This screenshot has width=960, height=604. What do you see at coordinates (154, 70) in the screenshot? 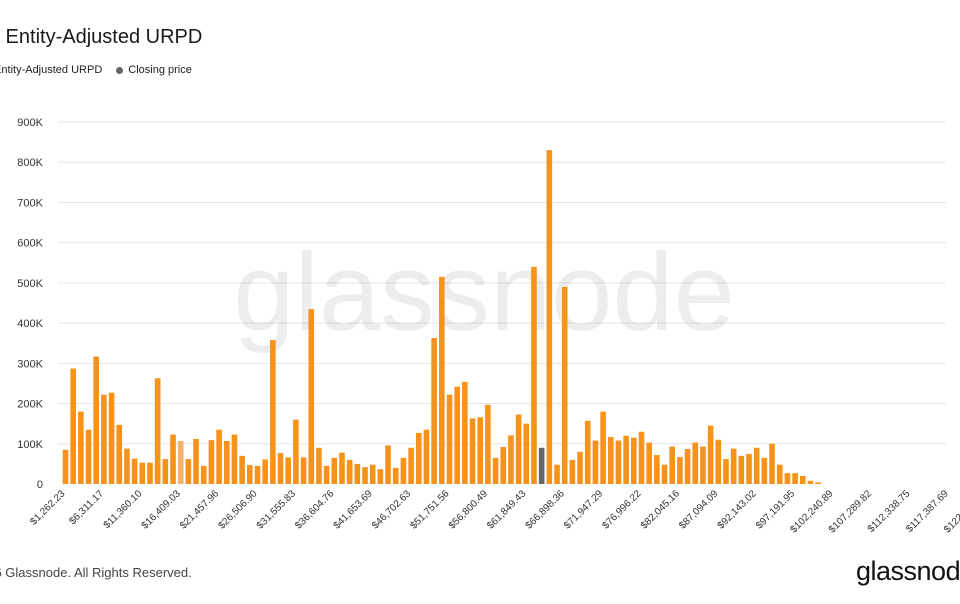
I see `legend-item-closing-price: Closing price` at bounding box center [154, 70].